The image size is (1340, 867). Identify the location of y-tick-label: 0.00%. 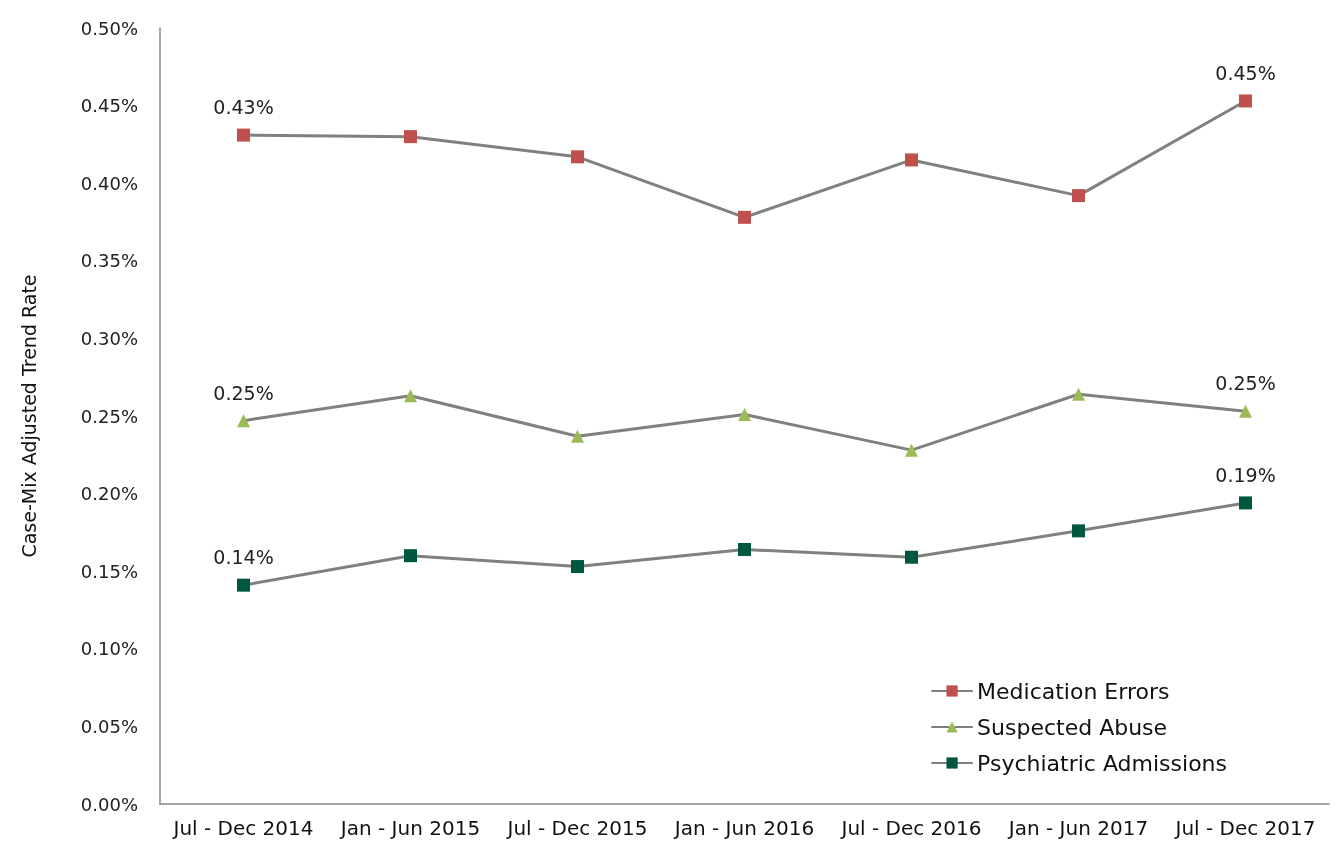
(109, 804).